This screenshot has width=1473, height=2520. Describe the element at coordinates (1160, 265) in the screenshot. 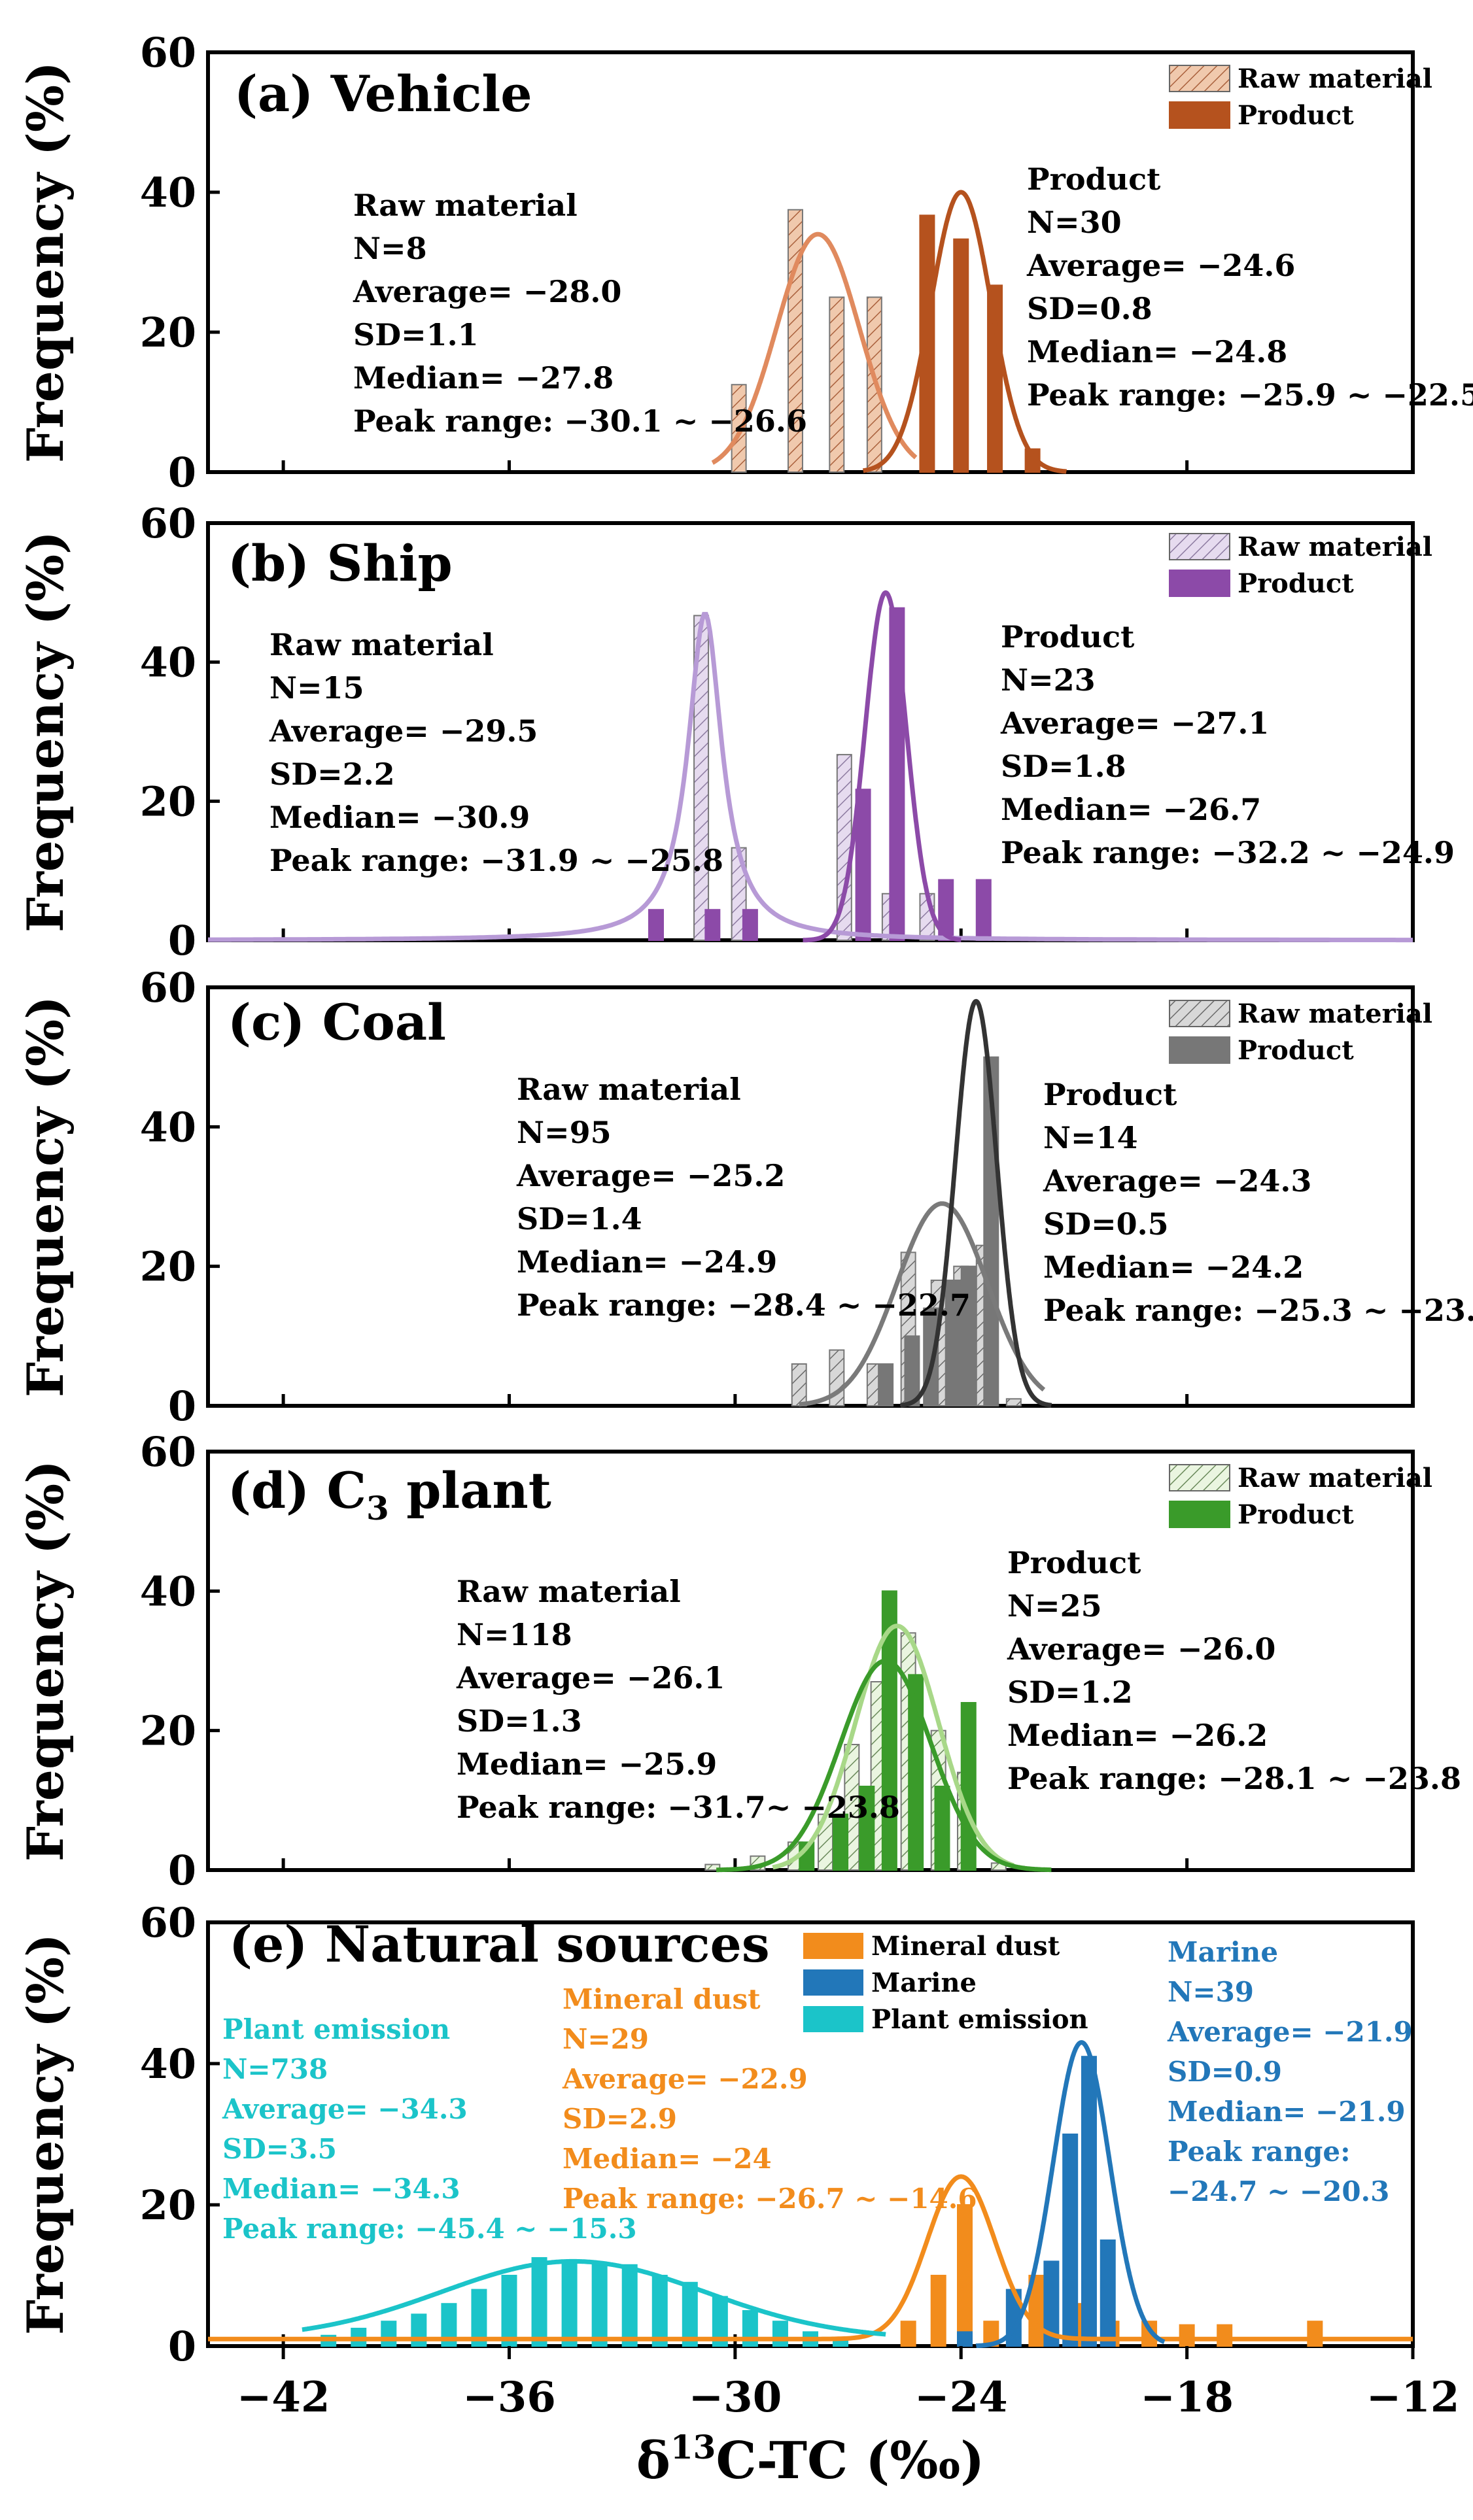

I see `product-annotation-line: Average= −24.6` at that location.